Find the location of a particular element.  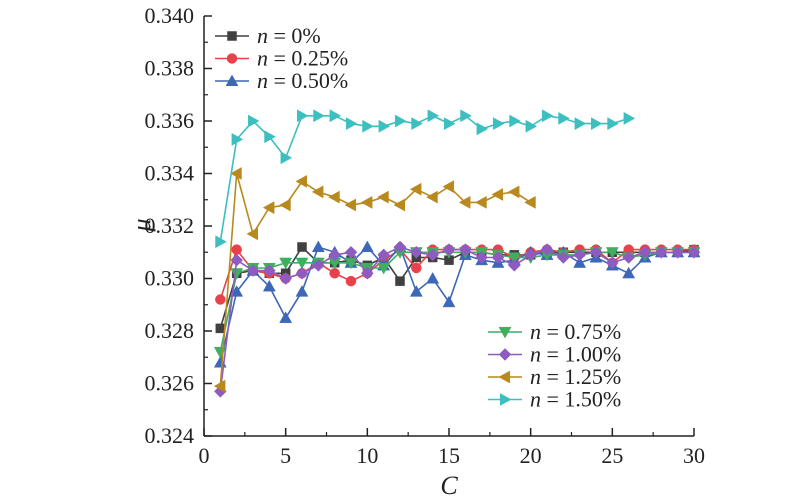

y-tick-label: 0.324 is located at coordinates (170, 435).